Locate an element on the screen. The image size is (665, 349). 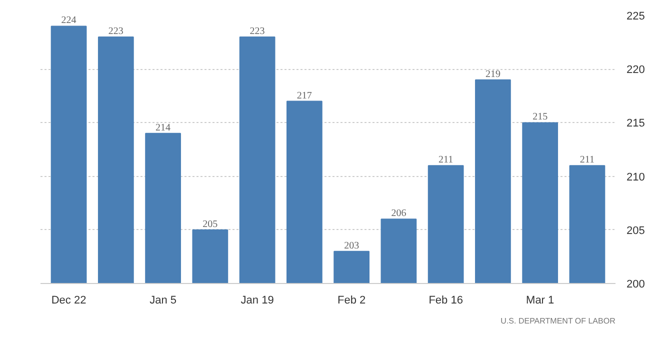
data-label: 206 is located at coordinates (398, 214).